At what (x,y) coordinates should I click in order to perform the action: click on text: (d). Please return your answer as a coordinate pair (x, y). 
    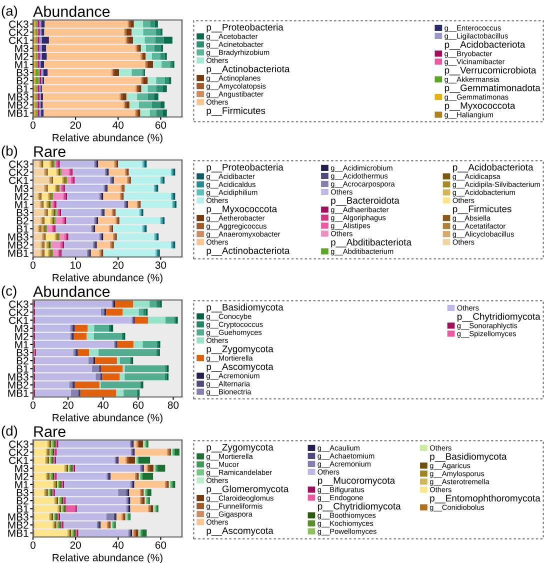
    Looking at the image, I should click on (10, 432).